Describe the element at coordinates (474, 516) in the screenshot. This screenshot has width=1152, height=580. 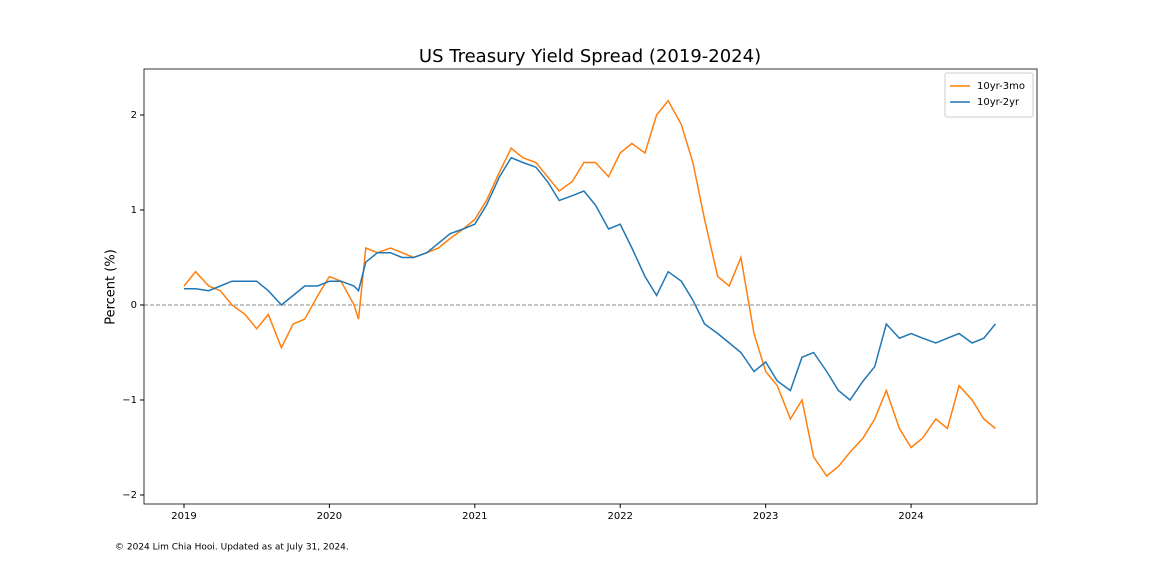
I see `x-tick-label: 2021` at that location.